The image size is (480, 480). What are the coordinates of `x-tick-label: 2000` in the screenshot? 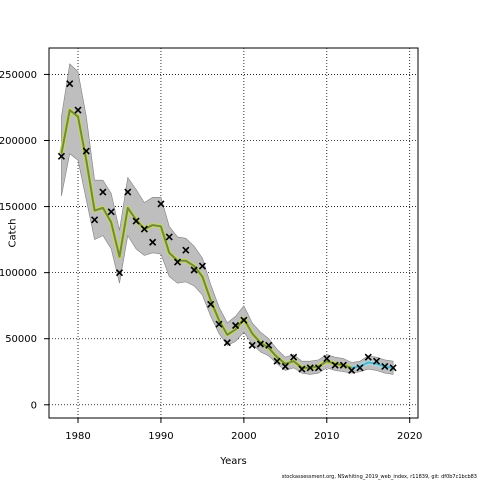 It's located at (243, 436).